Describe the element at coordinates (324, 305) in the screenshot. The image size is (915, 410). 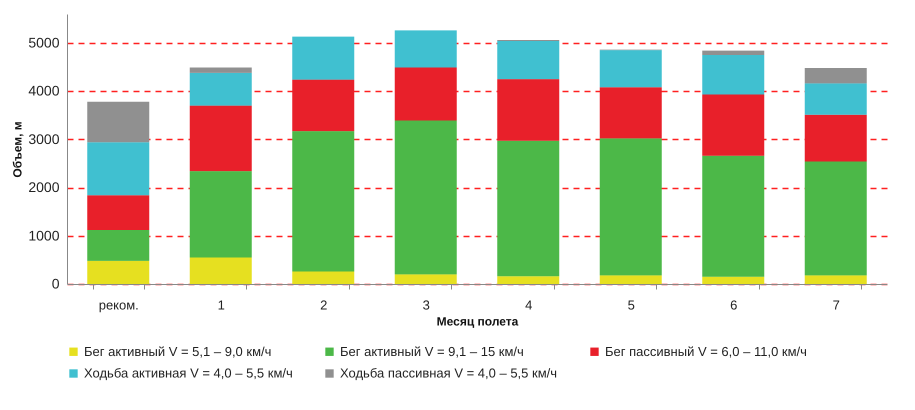
I see `x-tick-label: 2` at that location.